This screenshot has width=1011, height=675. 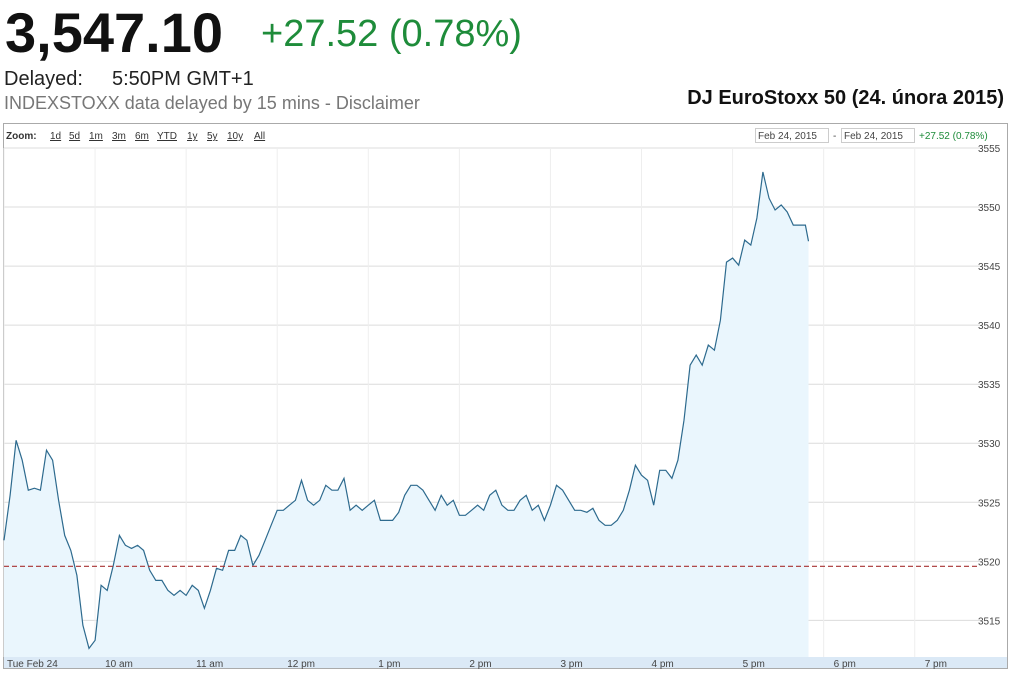 I want to click on zoom-option: 1d, so click(x=55, y=136).